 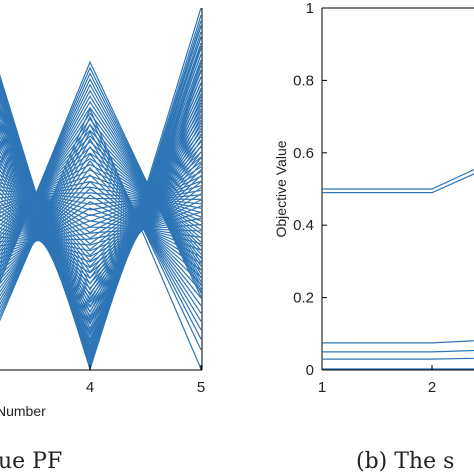 I want to click on panel-a-caption: ue PF, so click(x=31, y=461).